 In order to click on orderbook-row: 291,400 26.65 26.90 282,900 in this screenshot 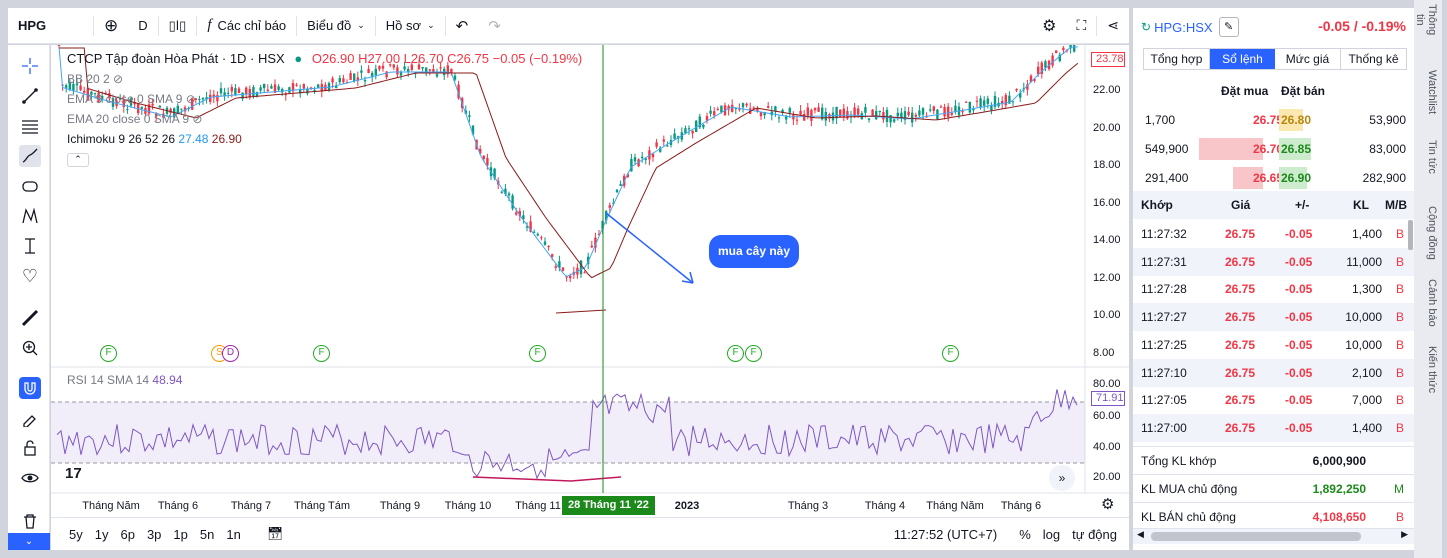, I will do `click(1273, 178)`.